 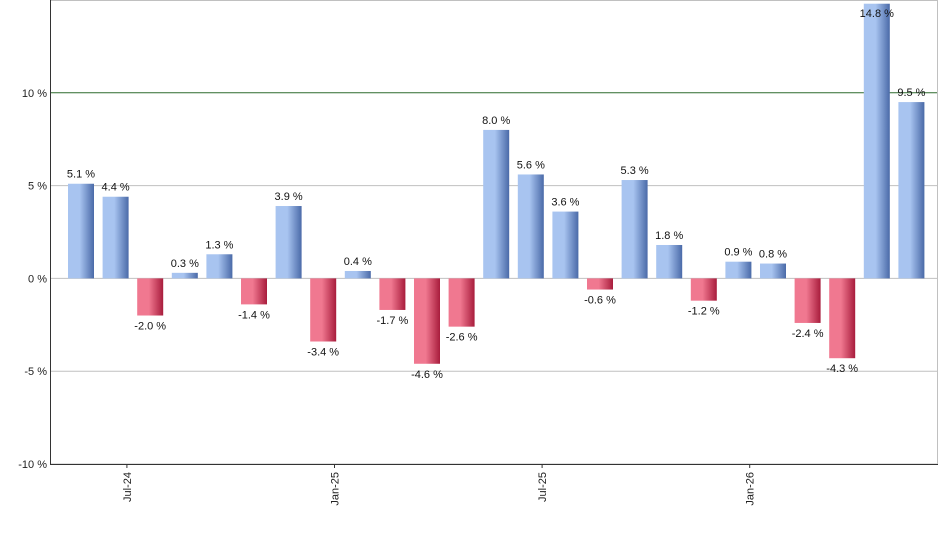 What do you see at coordinates (808, 334) in the screenshot?
I see `data-label: -2.4 %` at bounding box center [808, 334].